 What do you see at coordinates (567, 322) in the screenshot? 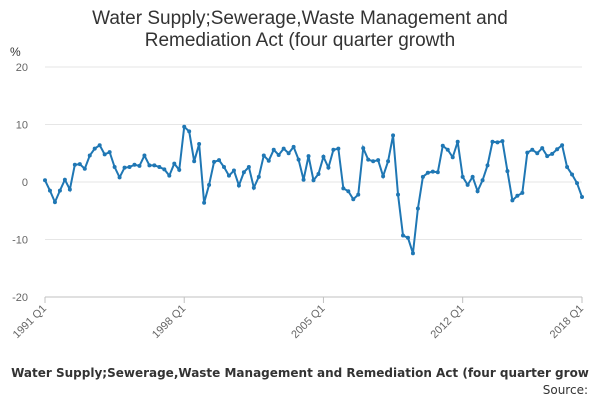
I see `x-tick-label: 2018 Q1` at bounding box center [567, 322].